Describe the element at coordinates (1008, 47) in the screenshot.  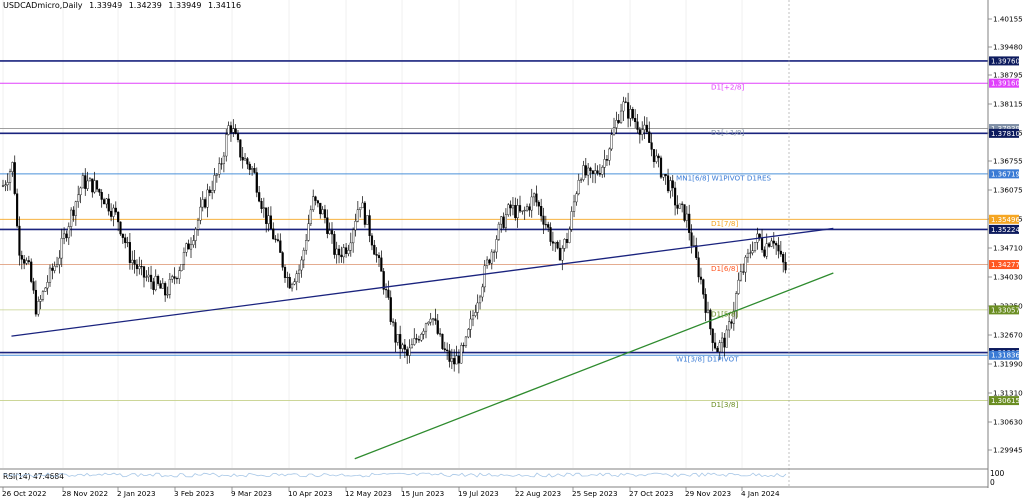
I see `price-axis-label: 1.39480` at that location.